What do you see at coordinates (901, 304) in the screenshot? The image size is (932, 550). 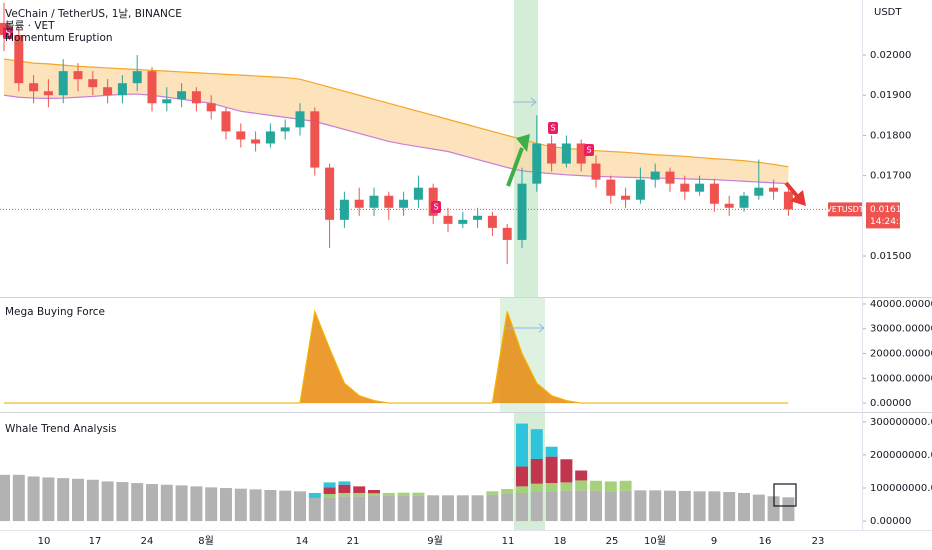 I see `y-tick-label: 40000.00000` at bounding box center [901, 304].